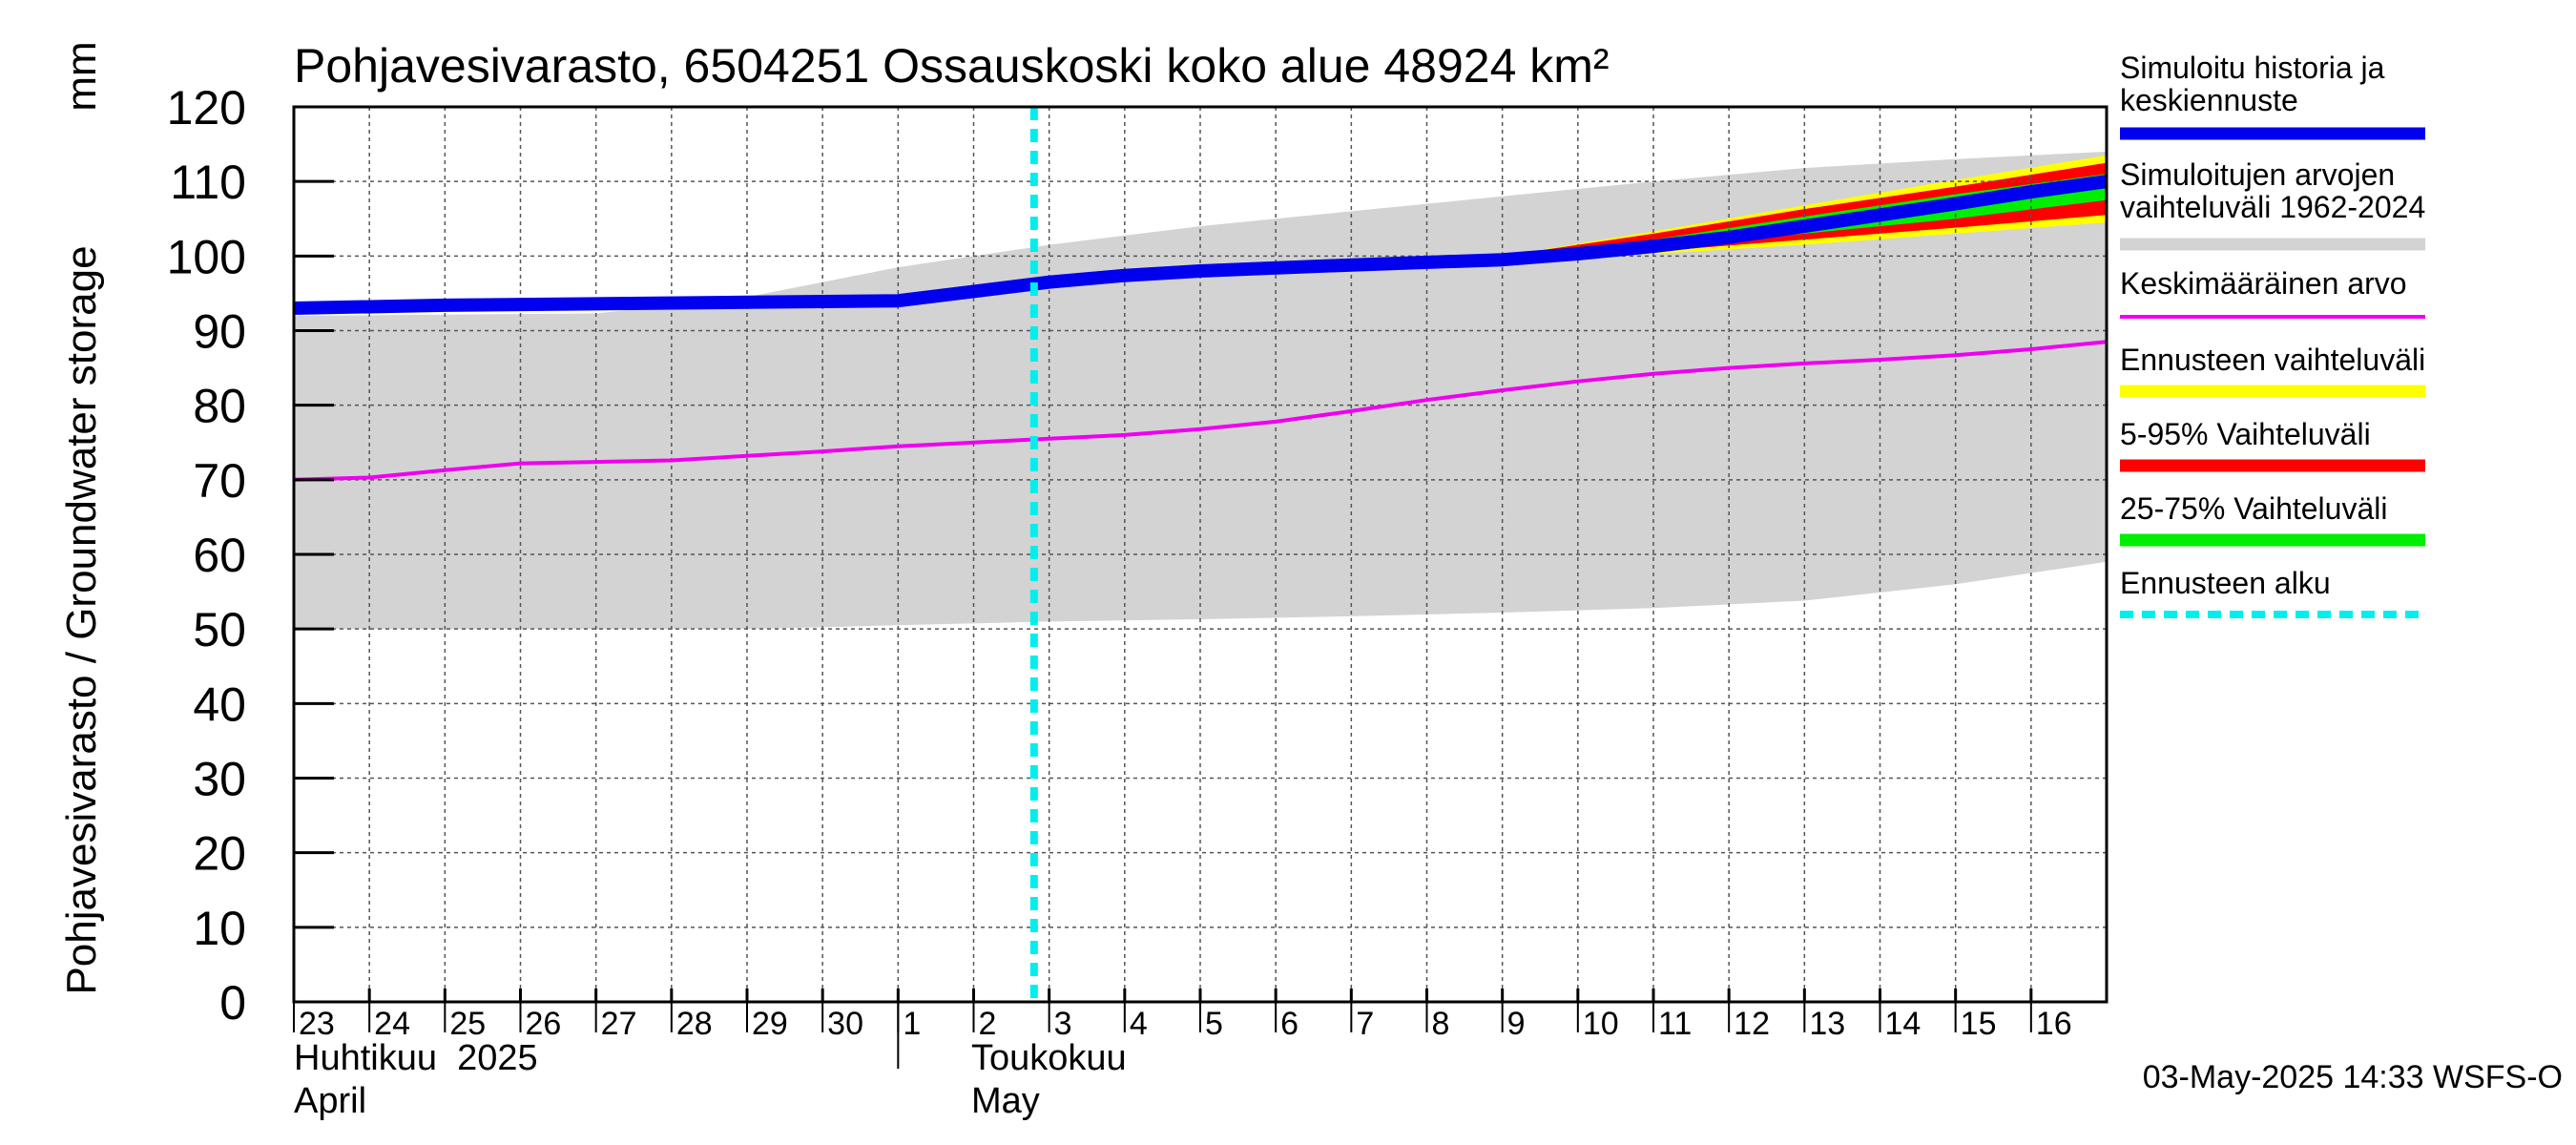  Describe the element at coordinates (770, 1024) in the screenshot. I see `x-tick-label: 29` at that location.